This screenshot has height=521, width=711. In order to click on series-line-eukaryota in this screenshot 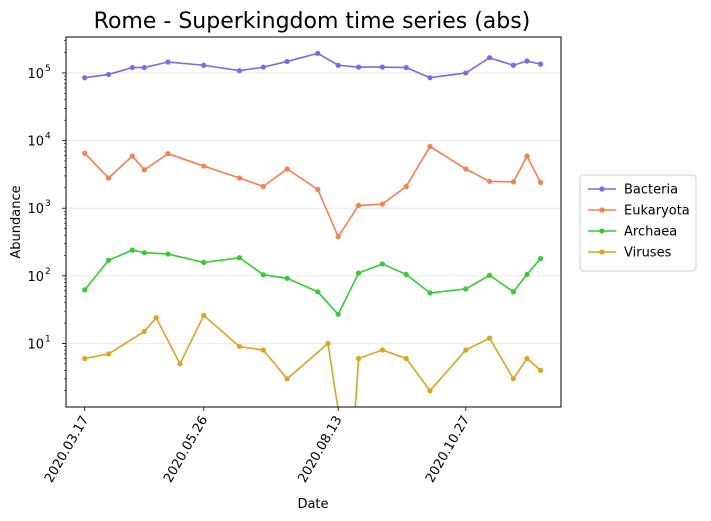, I will do `click(313, 192)`.